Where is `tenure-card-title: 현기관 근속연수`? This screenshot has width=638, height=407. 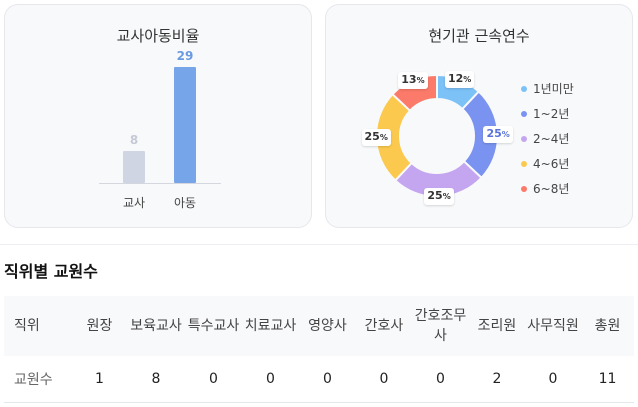 tenure-card-title: 현기관 근속연수 is located at coordinates (479, 36).